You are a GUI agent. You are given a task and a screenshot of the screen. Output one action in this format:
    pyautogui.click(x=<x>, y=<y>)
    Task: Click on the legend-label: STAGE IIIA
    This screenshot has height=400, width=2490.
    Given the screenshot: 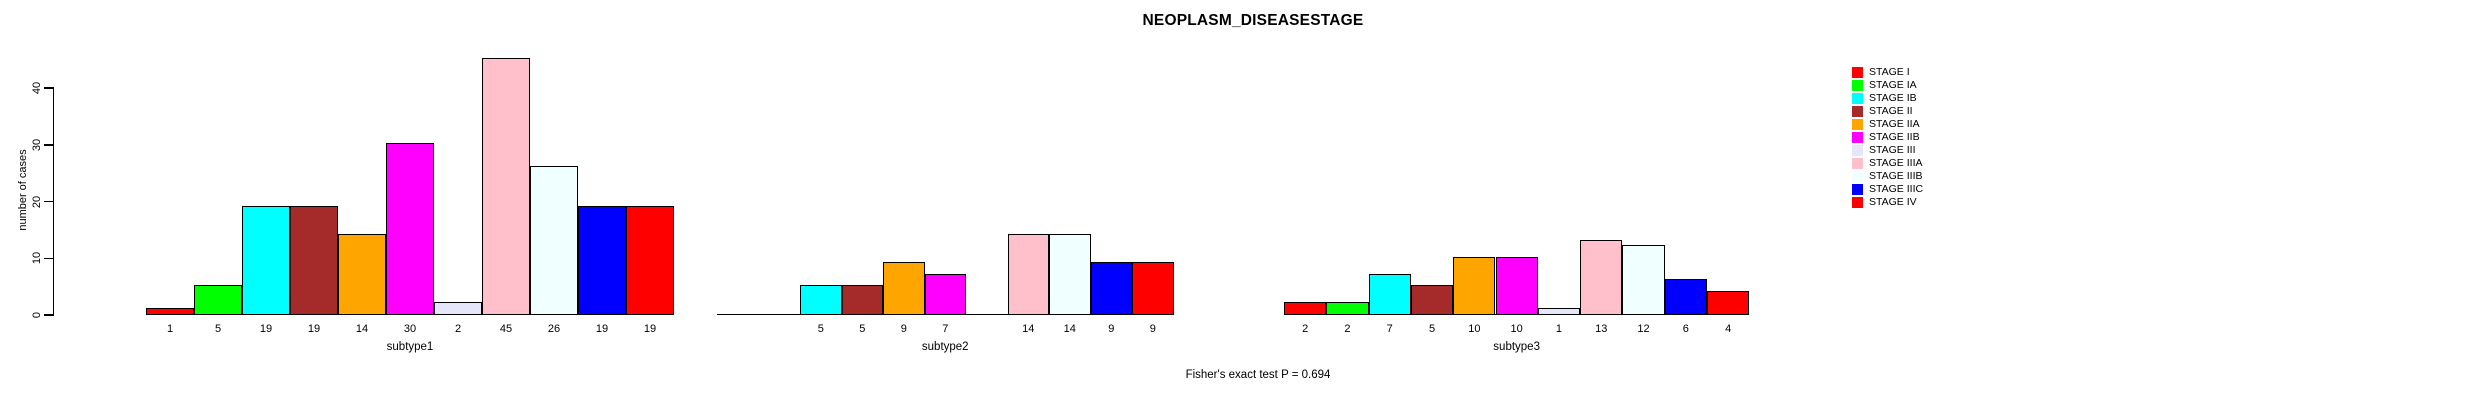 What is the action you would take?
    pyautogui.click(x=1896, y=163)
    